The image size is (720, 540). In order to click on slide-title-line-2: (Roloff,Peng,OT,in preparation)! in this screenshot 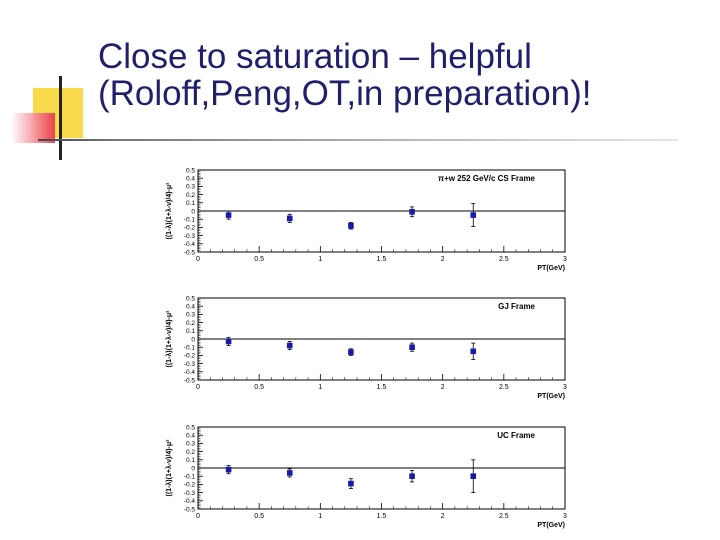, I will do `click(345, 93)`.